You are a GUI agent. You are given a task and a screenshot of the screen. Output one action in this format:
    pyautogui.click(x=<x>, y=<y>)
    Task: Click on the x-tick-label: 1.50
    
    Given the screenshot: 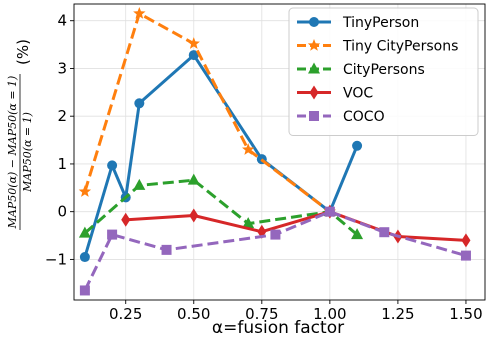 What is the action you would take?
    pyautogui.click(x=465, y=314)
    